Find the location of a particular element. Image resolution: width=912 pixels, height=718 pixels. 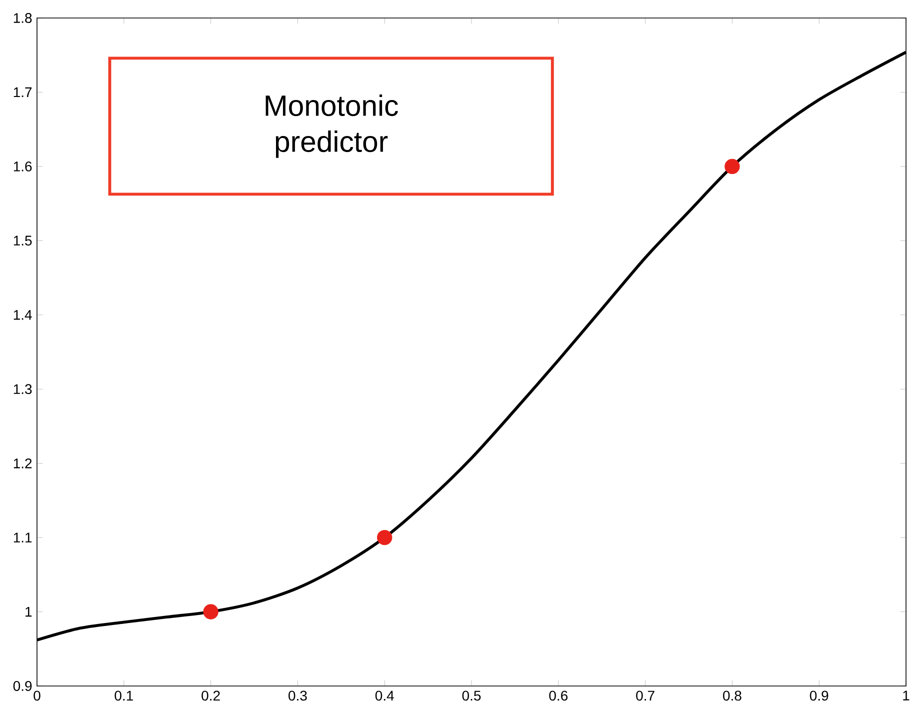

y-tick-label: 0.9 is located at coordinates (22, 686).